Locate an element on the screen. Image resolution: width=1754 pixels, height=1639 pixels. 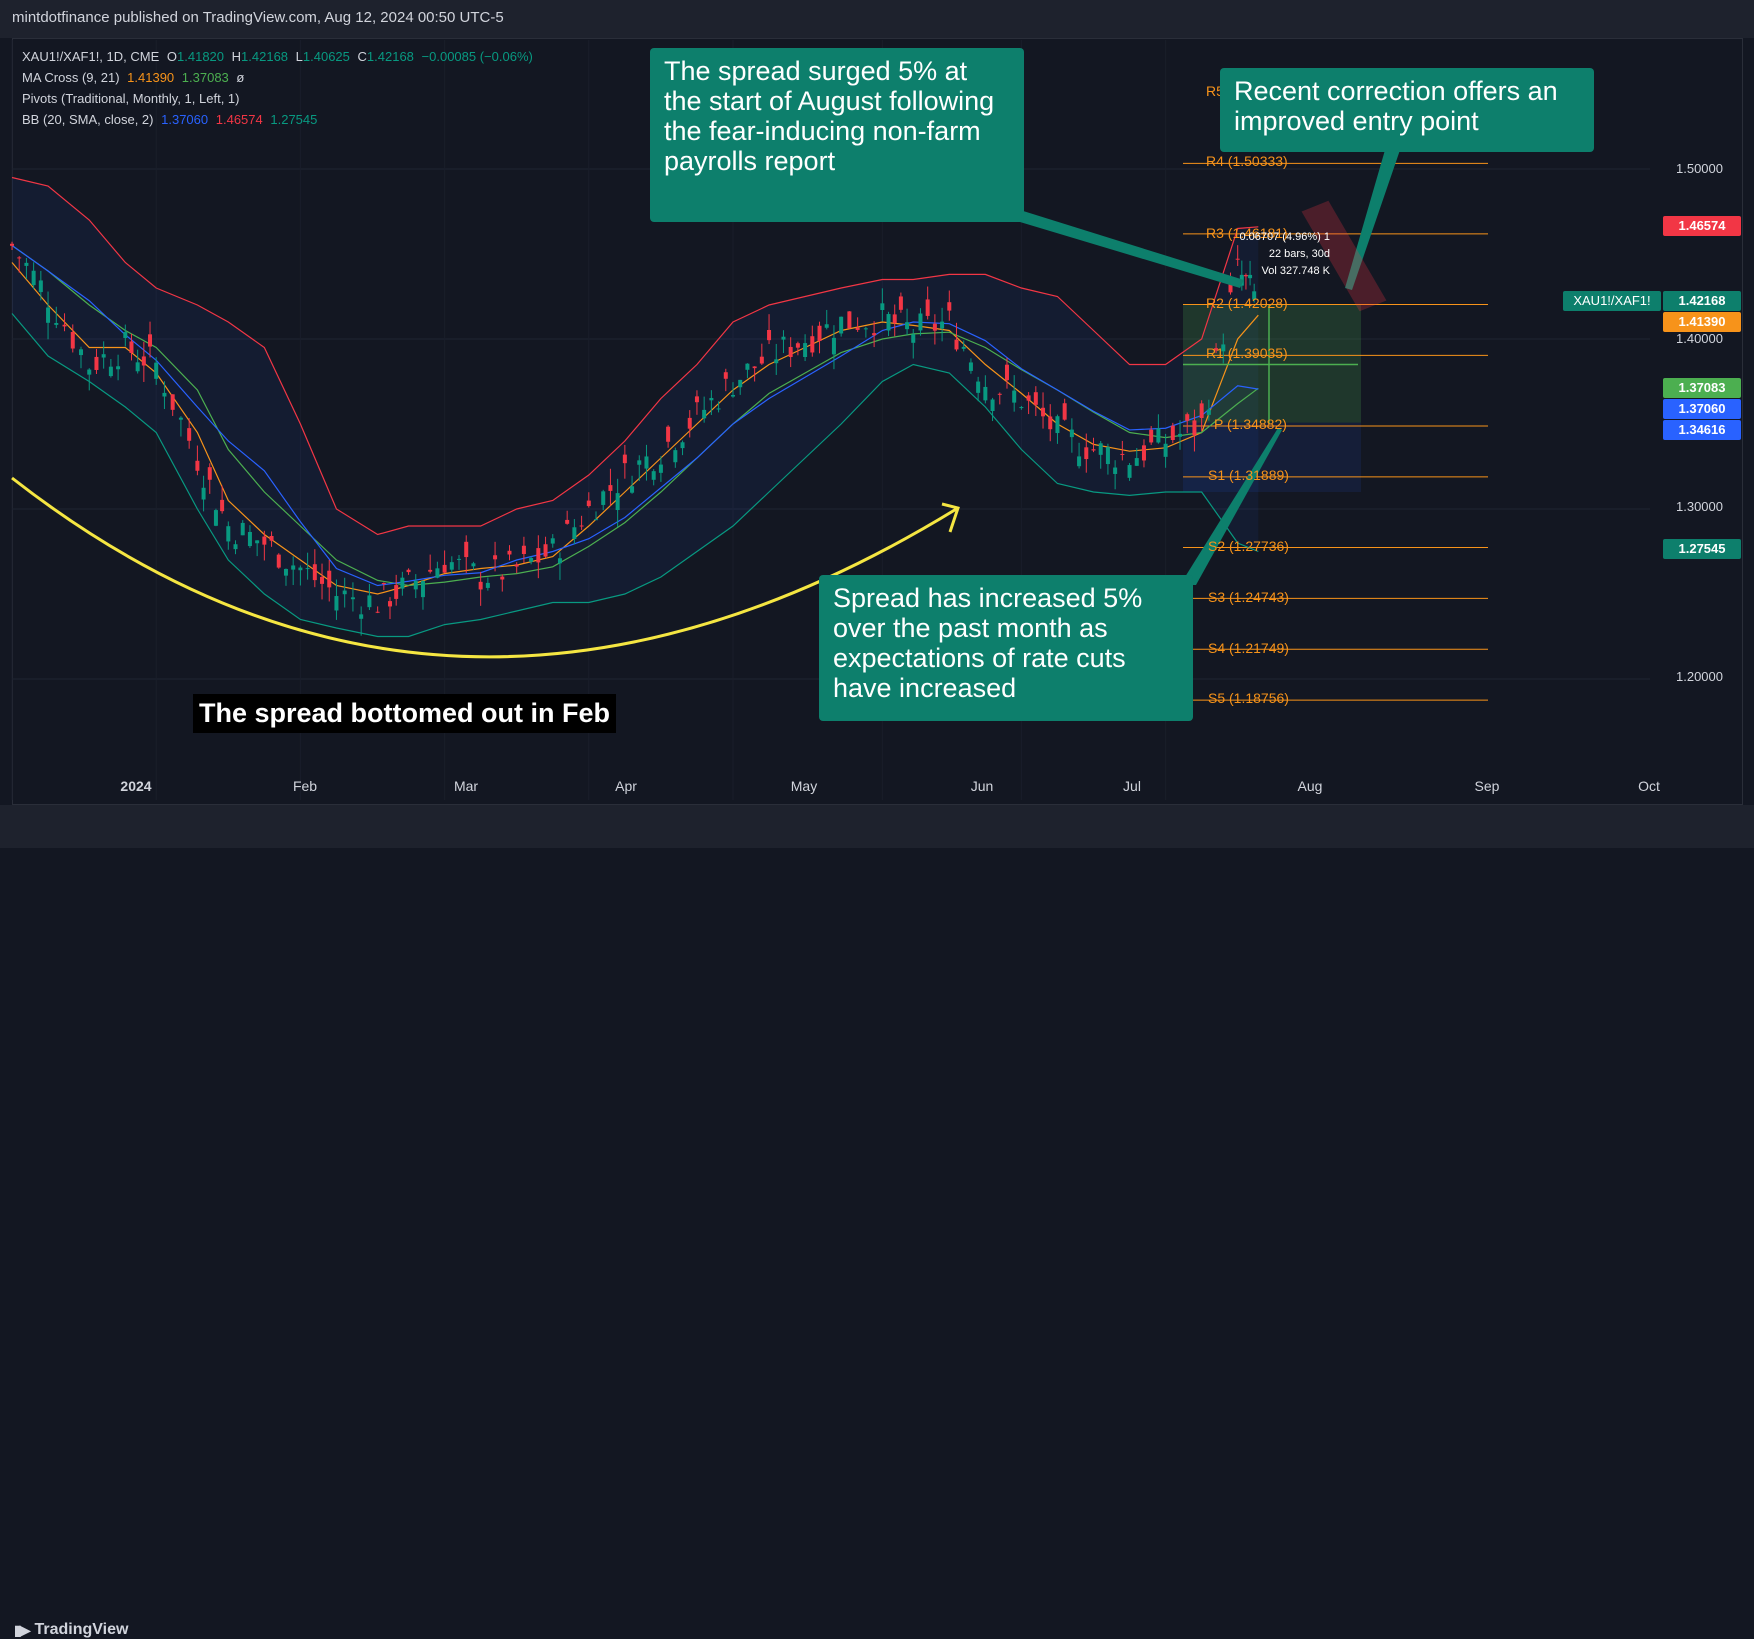
pivot-r1-label: R1 (1.39035) is located at coordinates (1247, 353).